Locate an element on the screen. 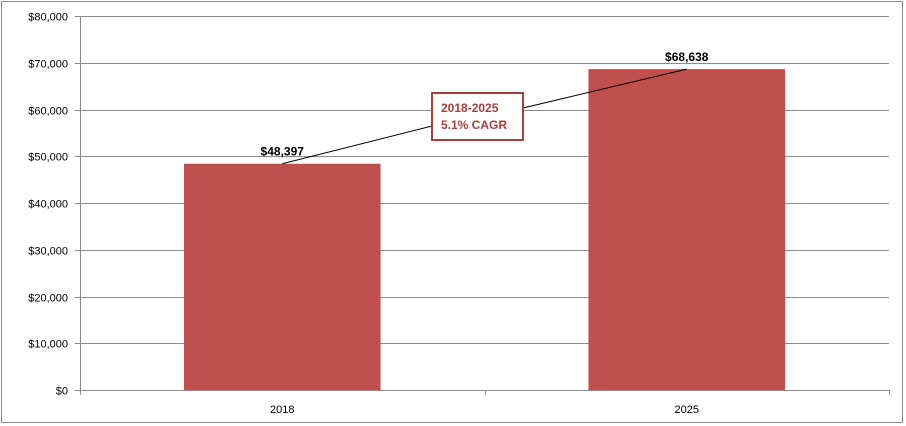  y-tick-label: $70,000 is located at coordinates (48, 65).